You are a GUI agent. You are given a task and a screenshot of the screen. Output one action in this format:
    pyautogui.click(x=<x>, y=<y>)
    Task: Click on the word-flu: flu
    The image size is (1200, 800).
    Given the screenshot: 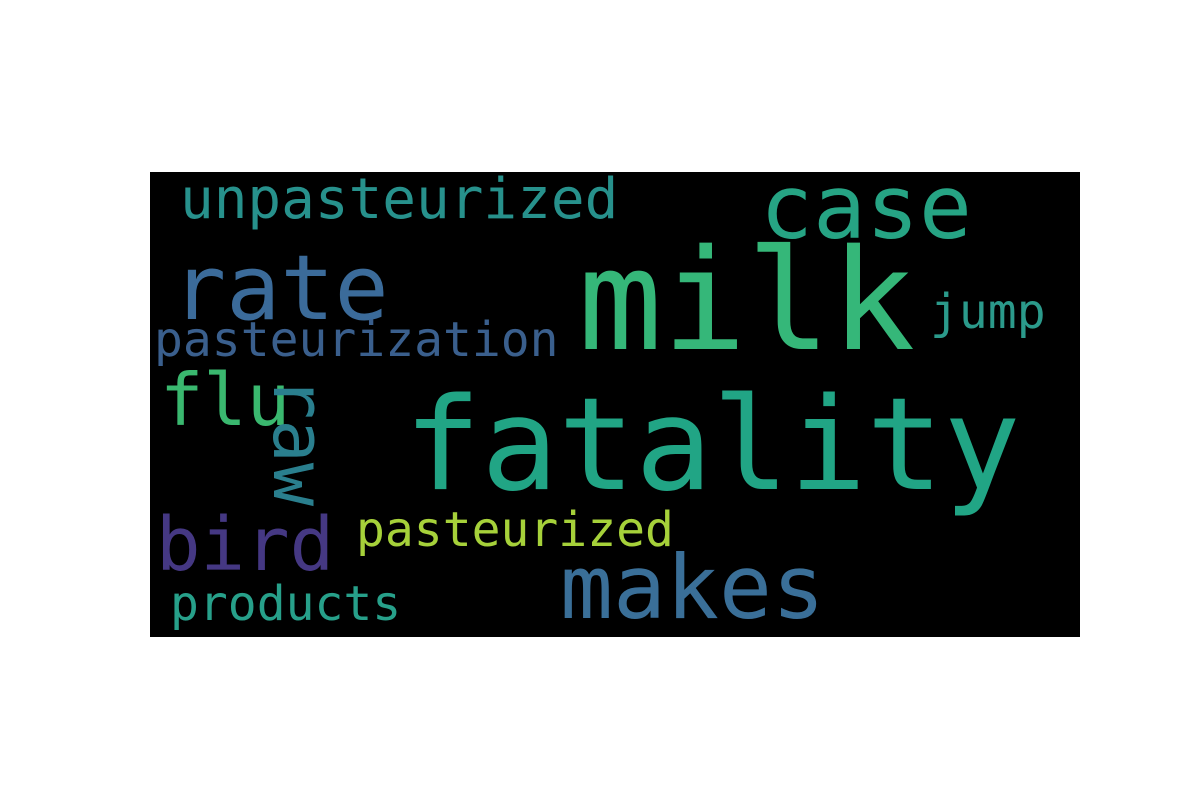 What is the action you would take?
    pyautogui.click(x=225, y=400)
    